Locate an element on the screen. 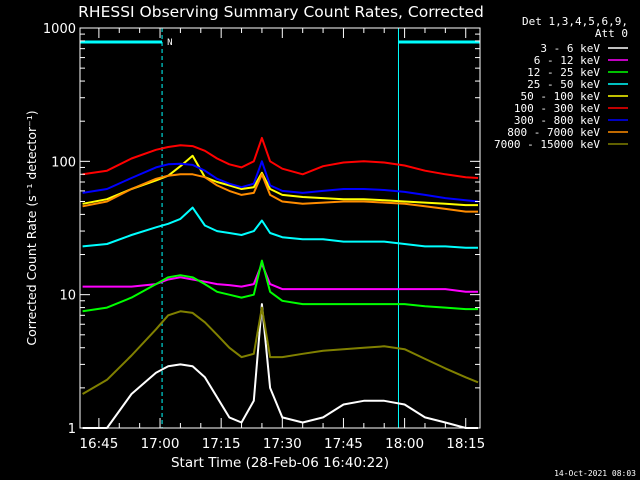 Image resolution: width=640 pixels, height=480 pixels. legend-label: 3 - 6 keV is located at coordinates (570, 48).